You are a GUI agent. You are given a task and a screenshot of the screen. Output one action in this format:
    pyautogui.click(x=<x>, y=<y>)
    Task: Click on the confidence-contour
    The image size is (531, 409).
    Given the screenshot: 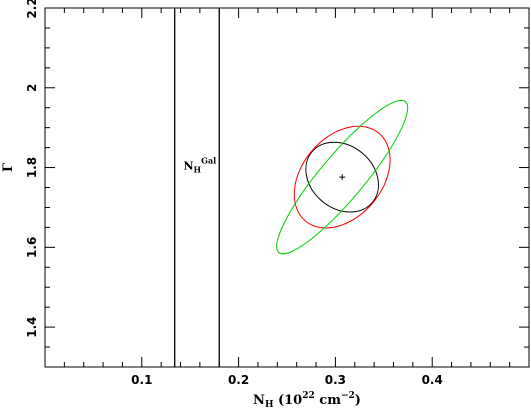 What is the action you would take?
    pyautogui.click(x=342, y=177)
    